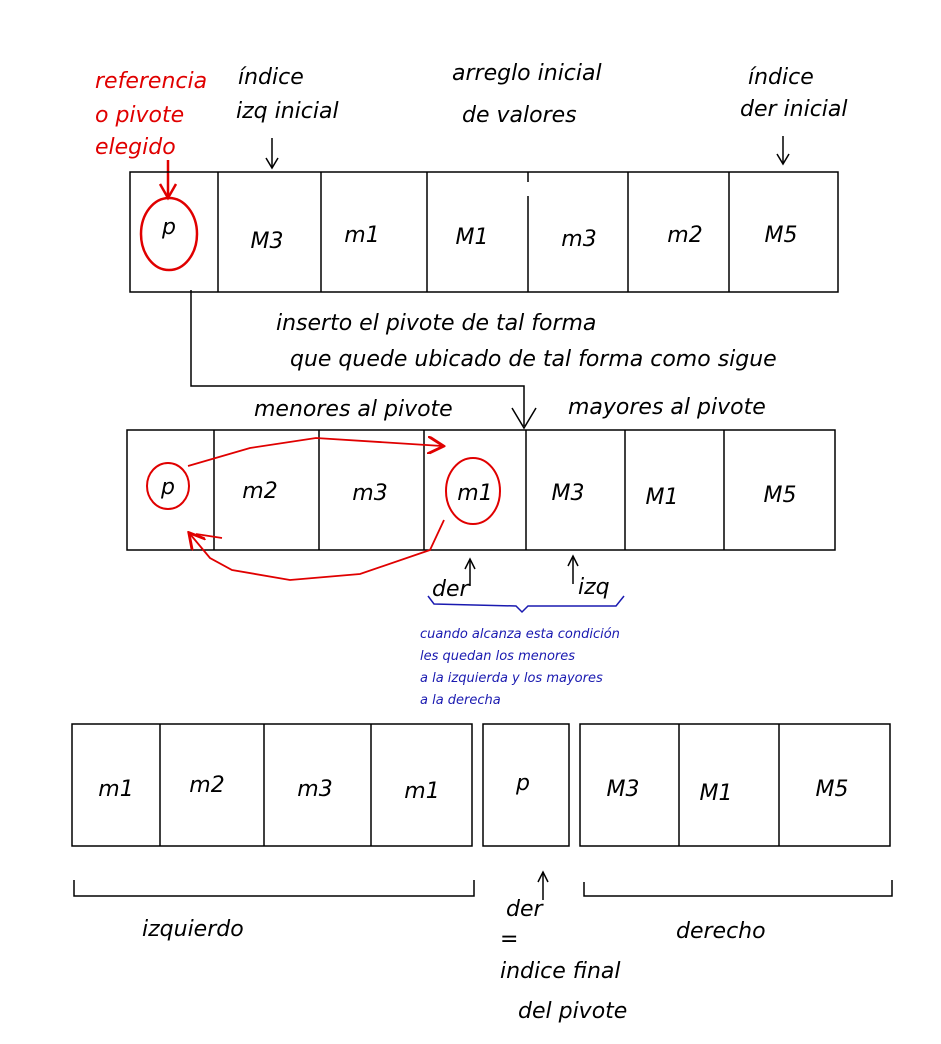  I want to click on left-partition-frame, so click(272, 785).